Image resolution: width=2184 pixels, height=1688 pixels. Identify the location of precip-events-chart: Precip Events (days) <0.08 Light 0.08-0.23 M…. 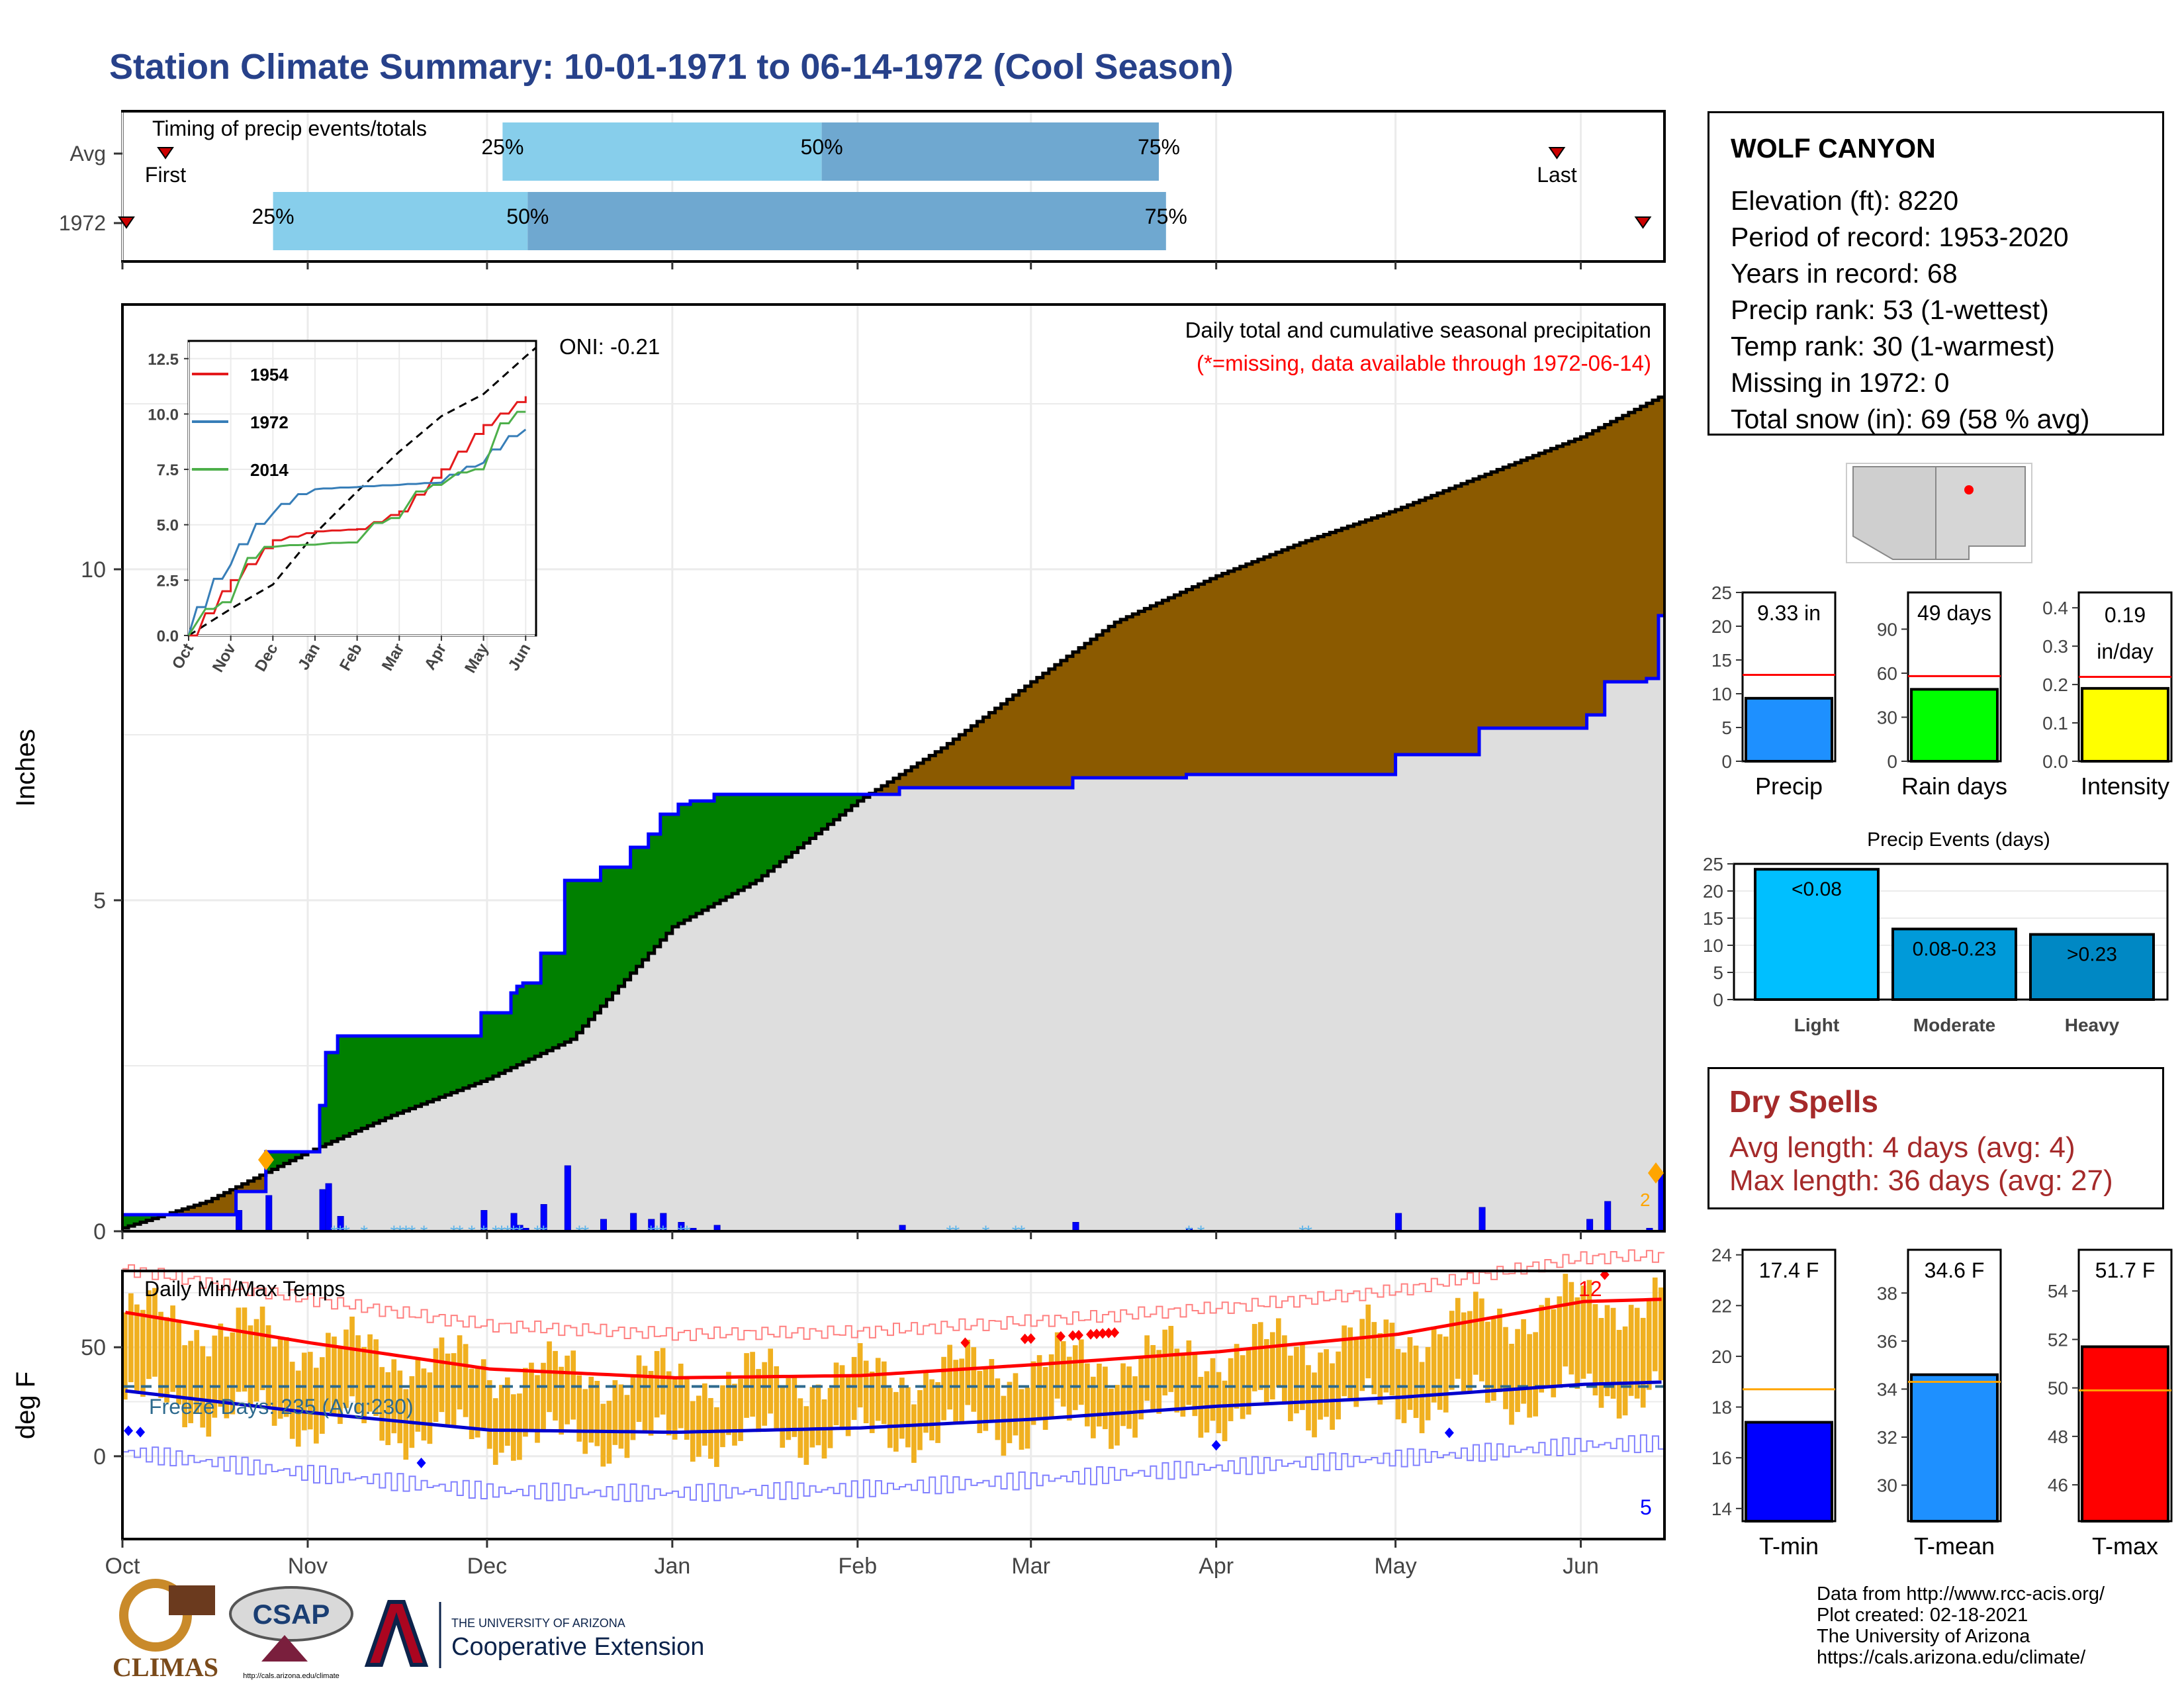
(1936, 932).